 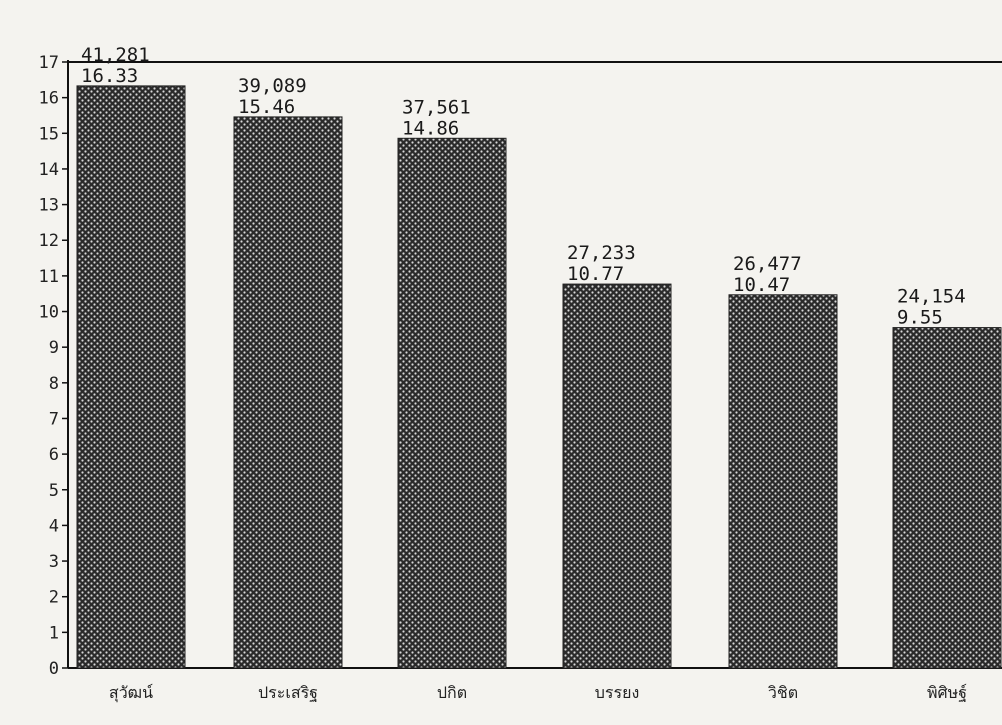 I want to click on bar-value-label: 10.47, so click(x=761, y=285).